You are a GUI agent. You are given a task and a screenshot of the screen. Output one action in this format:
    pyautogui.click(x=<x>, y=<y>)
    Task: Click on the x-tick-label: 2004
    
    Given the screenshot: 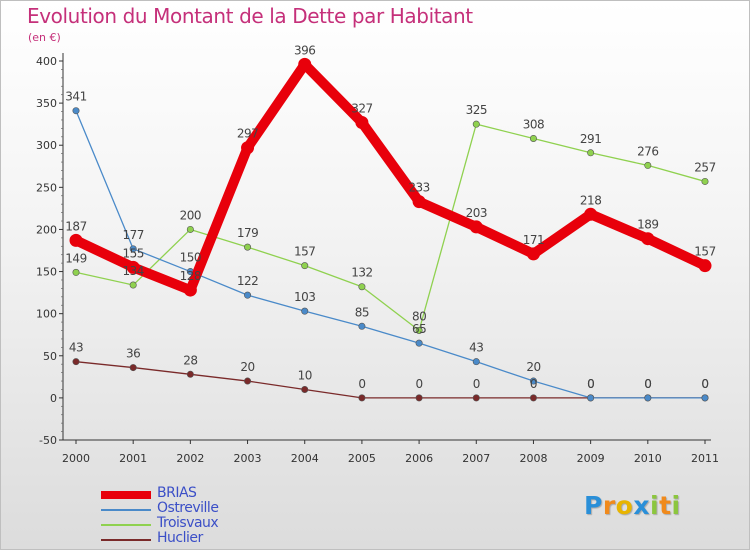 What is the action you would take?
    pyautogui.click(x=305, y=458)
    